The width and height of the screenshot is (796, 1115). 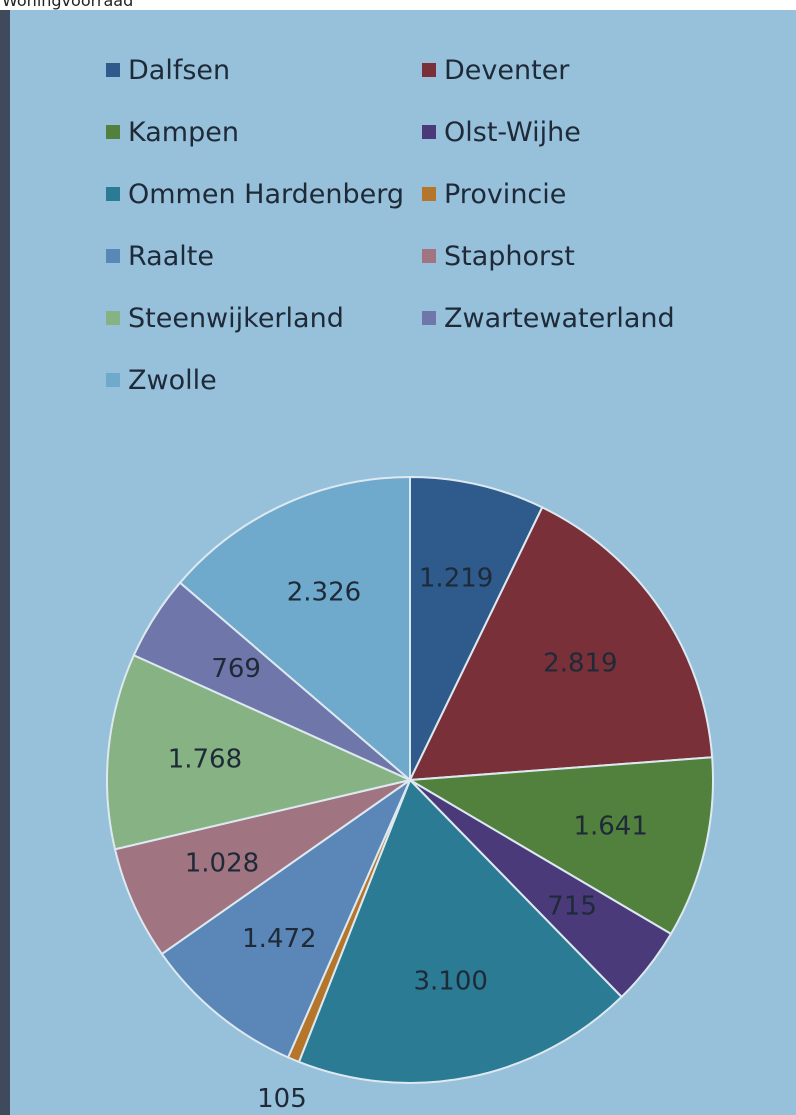 What do you see at coordinates (561, 644) in the screenshot?
I see `pie-slice-deventer` at bounding box center [561, 644].